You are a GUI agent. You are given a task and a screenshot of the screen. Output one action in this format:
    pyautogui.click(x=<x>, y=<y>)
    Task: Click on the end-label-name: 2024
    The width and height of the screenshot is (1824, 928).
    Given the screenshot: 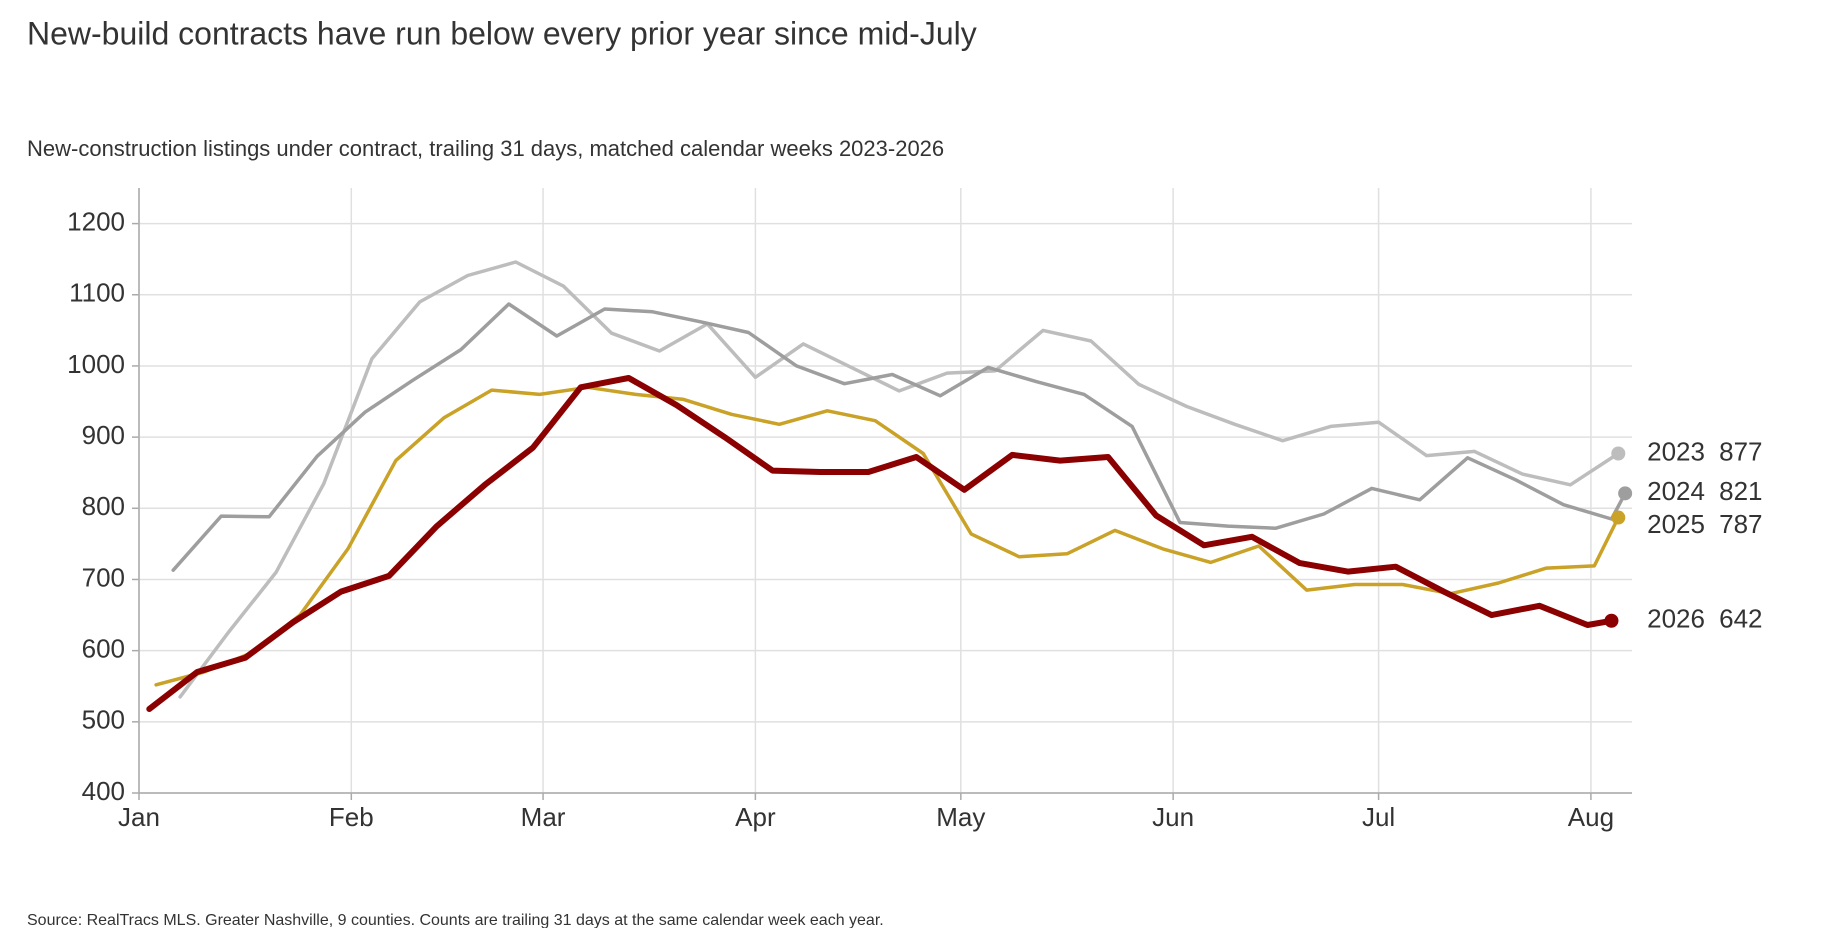 What is the action you would take?
    pyautogui.click(x=1676, y=491)
    